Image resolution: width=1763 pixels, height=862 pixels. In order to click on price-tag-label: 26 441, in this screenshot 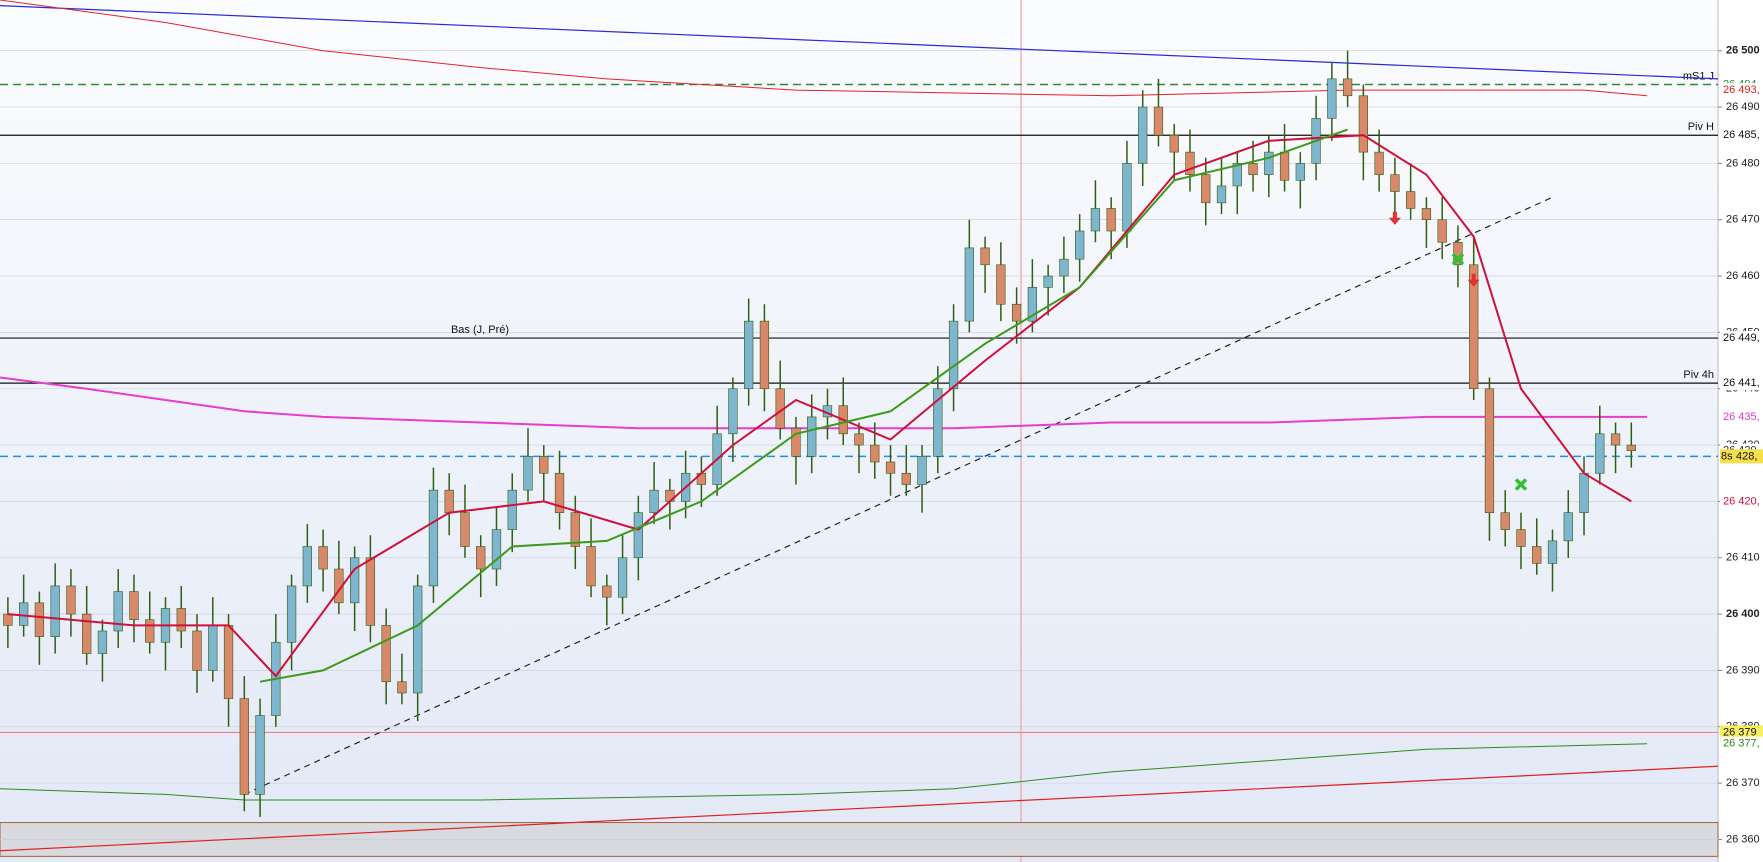, I will do `click(1741, 383)`.